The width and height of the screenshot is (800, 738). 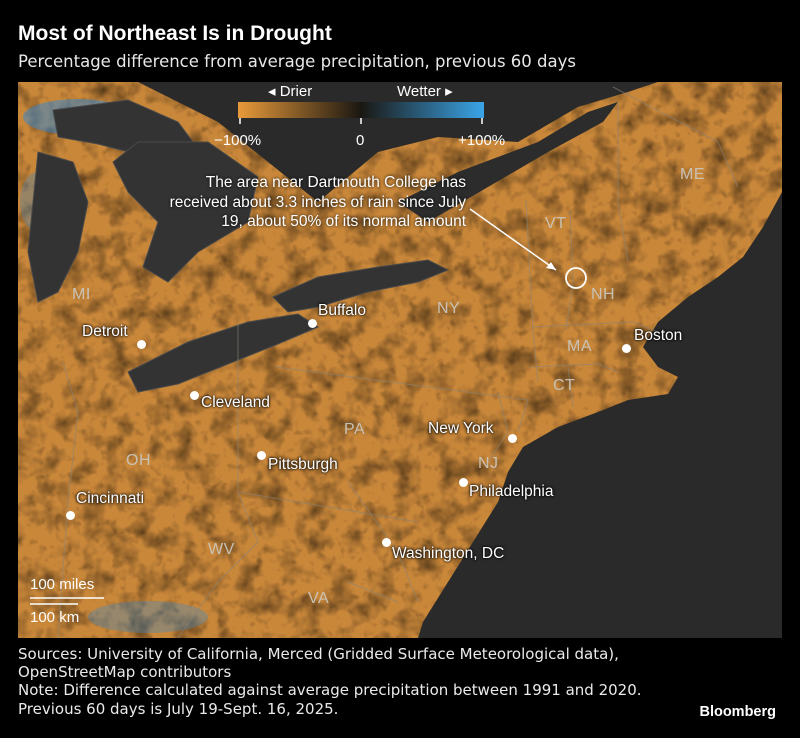 I want to click on city-marker-boston, so click(x=626, y=348).